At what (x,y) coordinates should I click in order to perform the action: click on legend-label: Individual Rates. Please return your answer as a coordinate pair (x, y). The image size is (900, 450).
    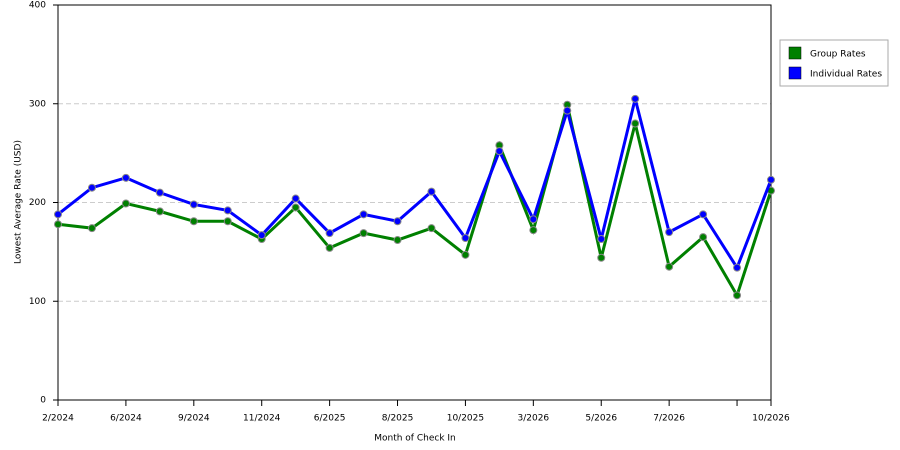
    Looking at the image, I should click on (846, 75).